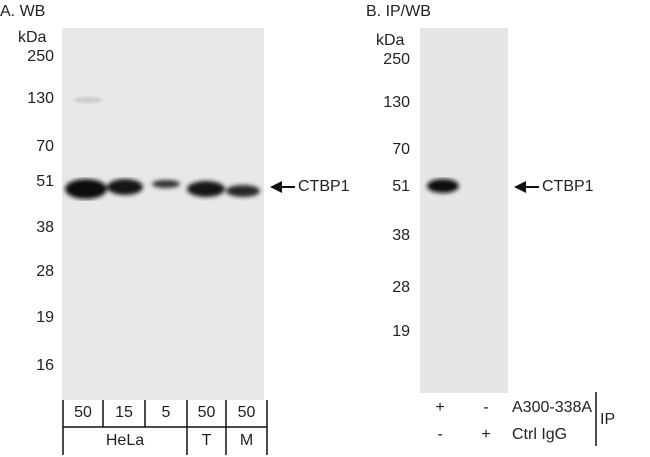 Image resolution: width=650 pixels, height=457 pixels. What do you see at coordinates (396, 102) in the screenshot?
I see `marker-b: 130` at bounding box center [396, 102].